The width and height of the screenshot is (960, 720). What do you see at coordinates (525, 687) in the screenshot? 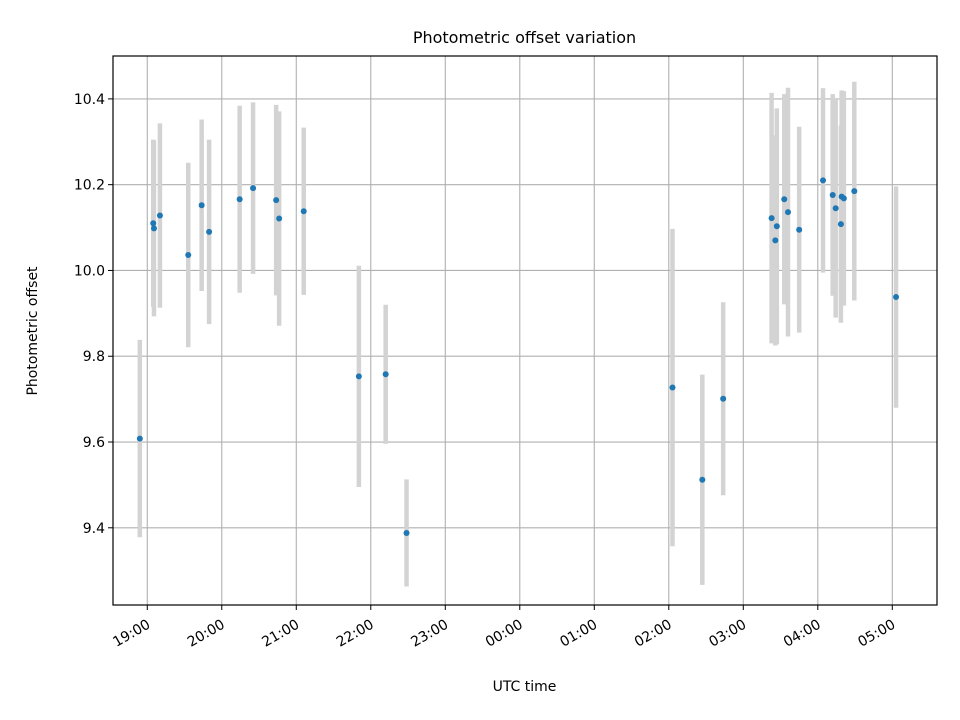
I see `x-axis-label: UTC time` at bounding box center [525, 687].